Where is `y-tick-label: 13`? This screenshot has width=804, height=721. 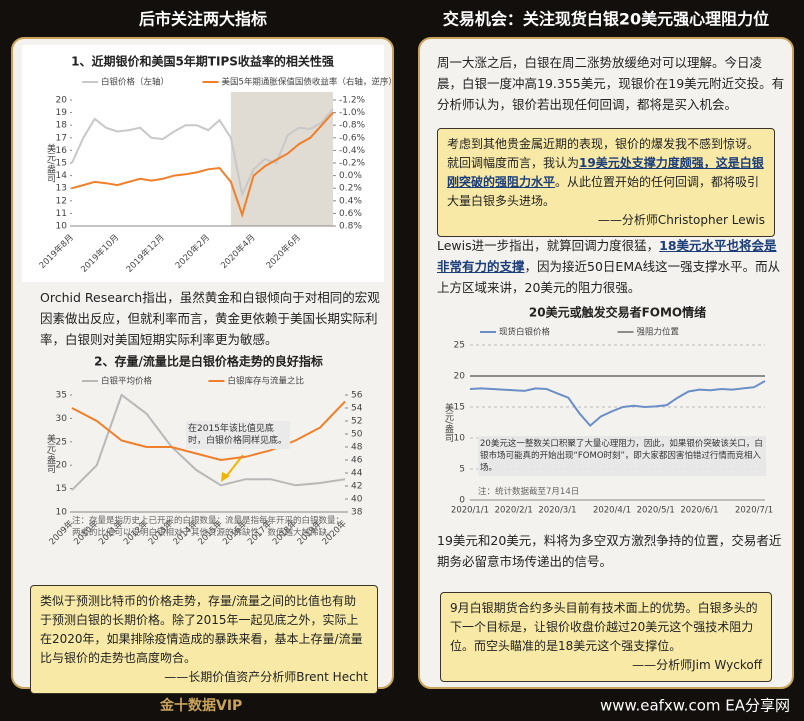
y-tick-label: 13 is located at coordinates (61, 189).